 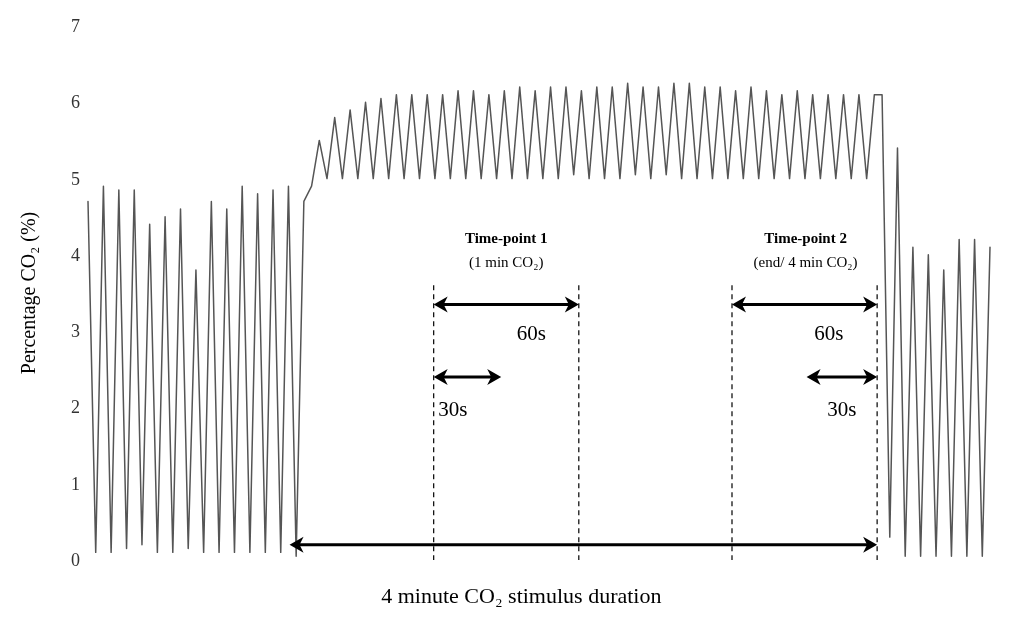 I want to click on y-tick-label: 5, so click(x=75, y=178).